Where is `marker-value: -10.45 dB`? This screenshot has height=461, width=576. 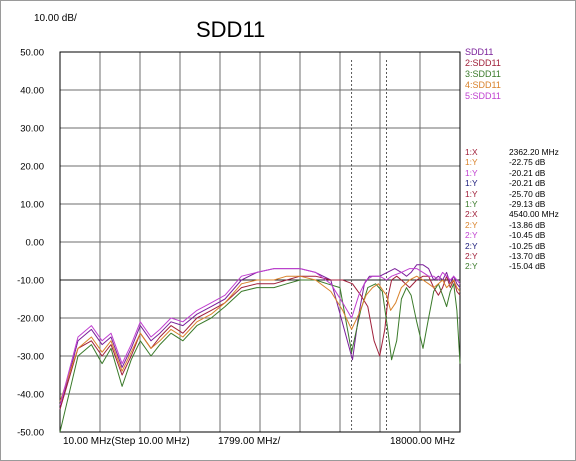
marker-value: -10.45 dB is located at coordinates (527, 235).